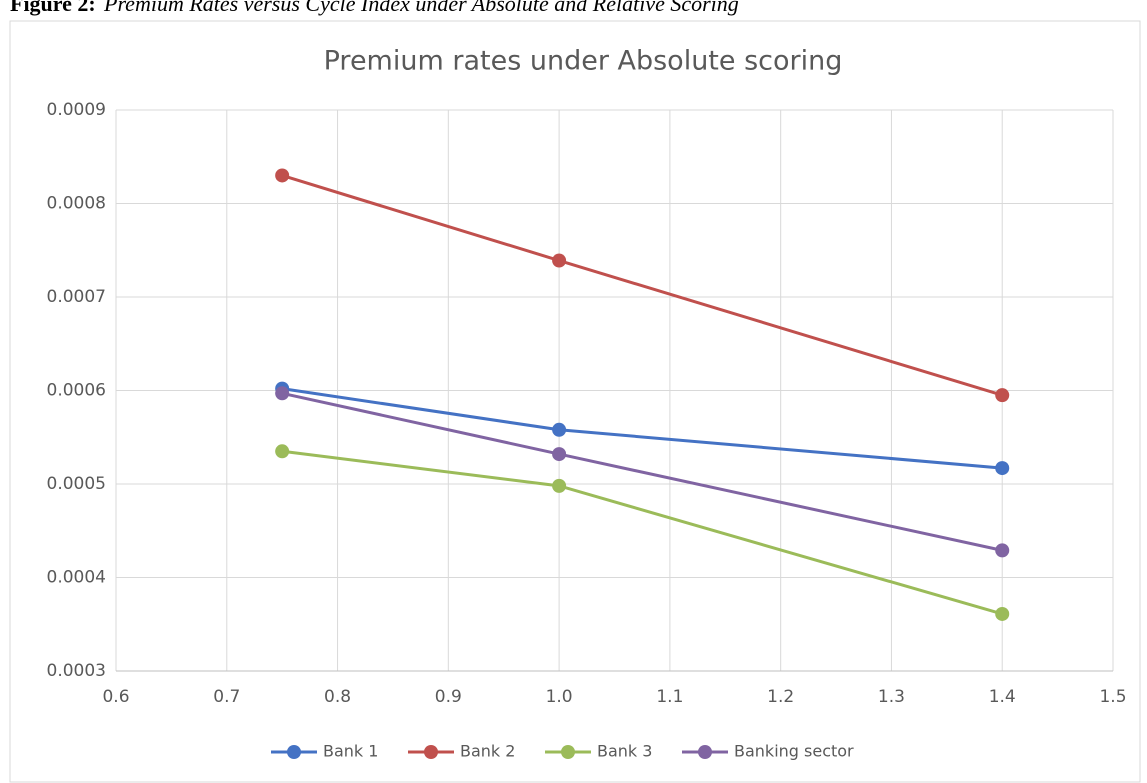  I want to click on legend-label: Bank 2, so click(487, 751).